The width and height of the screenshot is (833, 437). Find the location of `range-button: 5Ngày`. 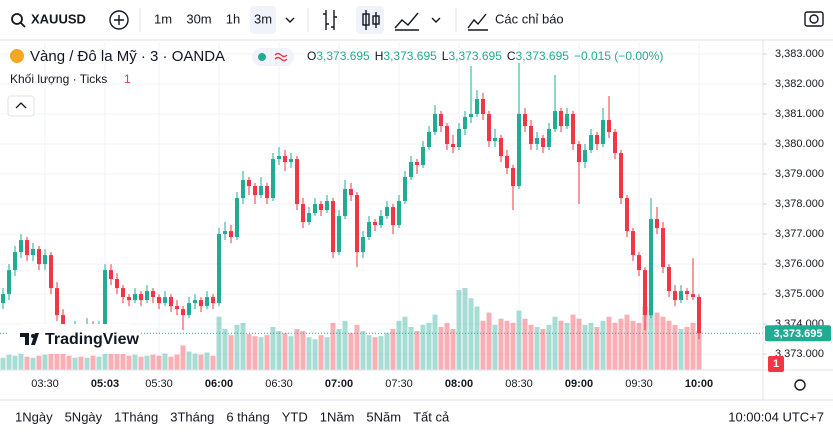

range-button: 5Ngày is located at coordinates (84, 416).